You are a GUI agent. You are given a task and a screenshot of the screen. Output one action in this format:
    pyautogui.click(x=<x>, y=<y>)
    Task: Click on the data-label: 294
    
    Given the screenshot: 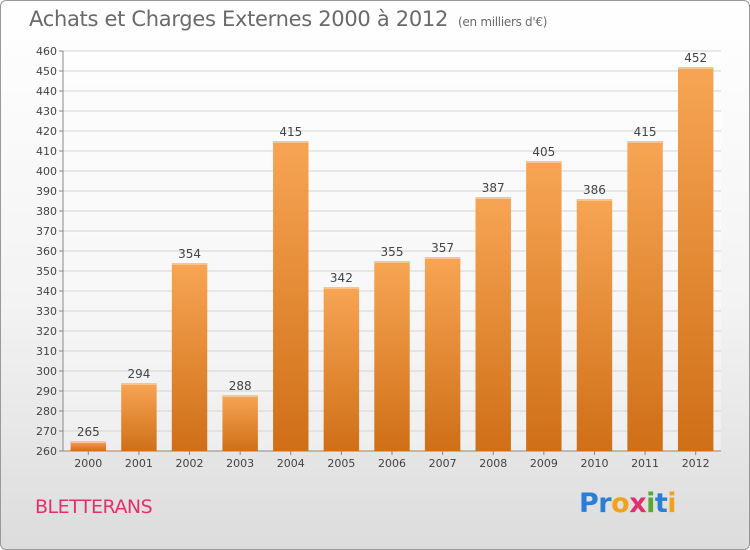 What is the action you would take?
    pyautogui.click(x=138, y=374)
    